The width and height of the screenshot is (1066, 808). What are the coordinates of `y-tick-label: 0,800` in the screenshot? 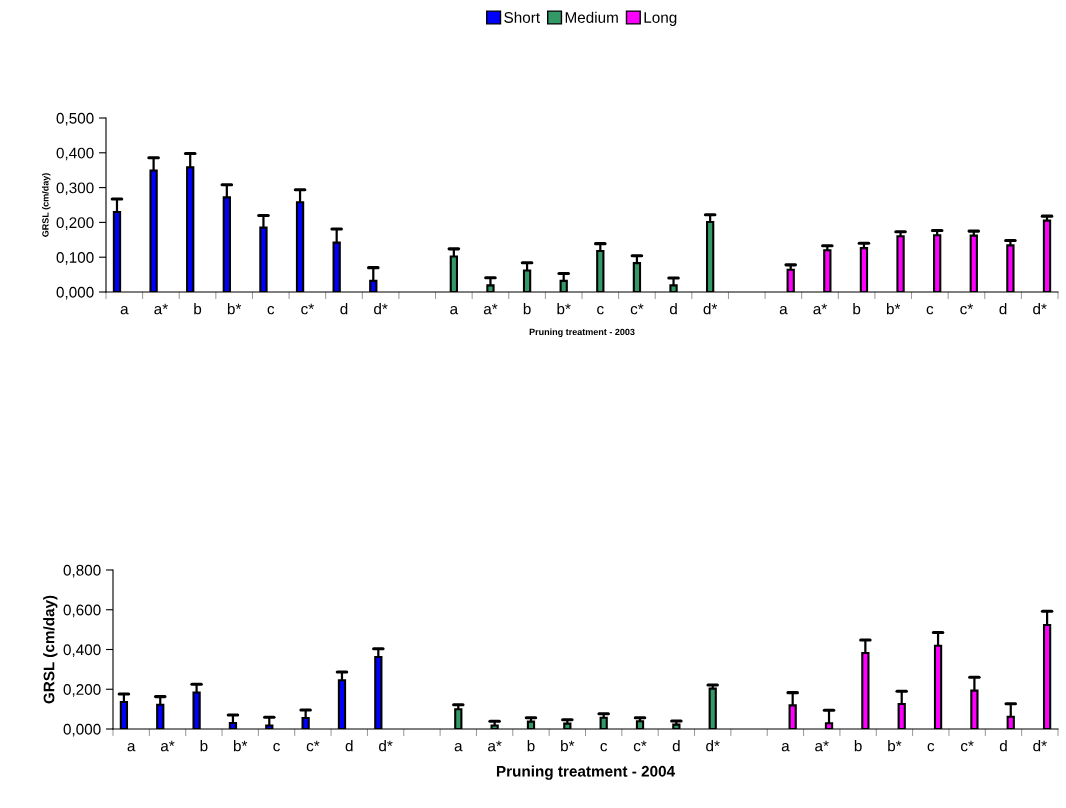 It's located at (82, 571).